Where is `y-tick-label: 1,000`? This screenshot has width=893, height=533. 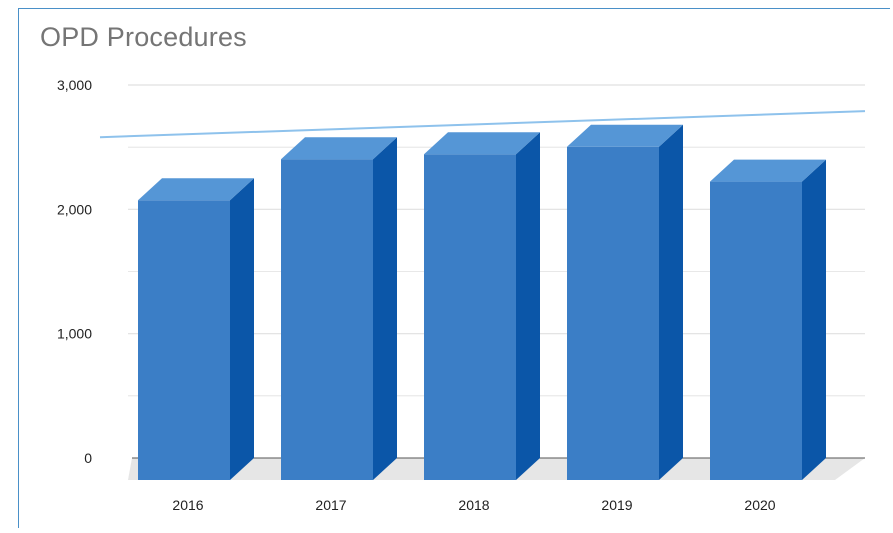 y-tick-label: 1,000 is located at coordinates (74, 334).